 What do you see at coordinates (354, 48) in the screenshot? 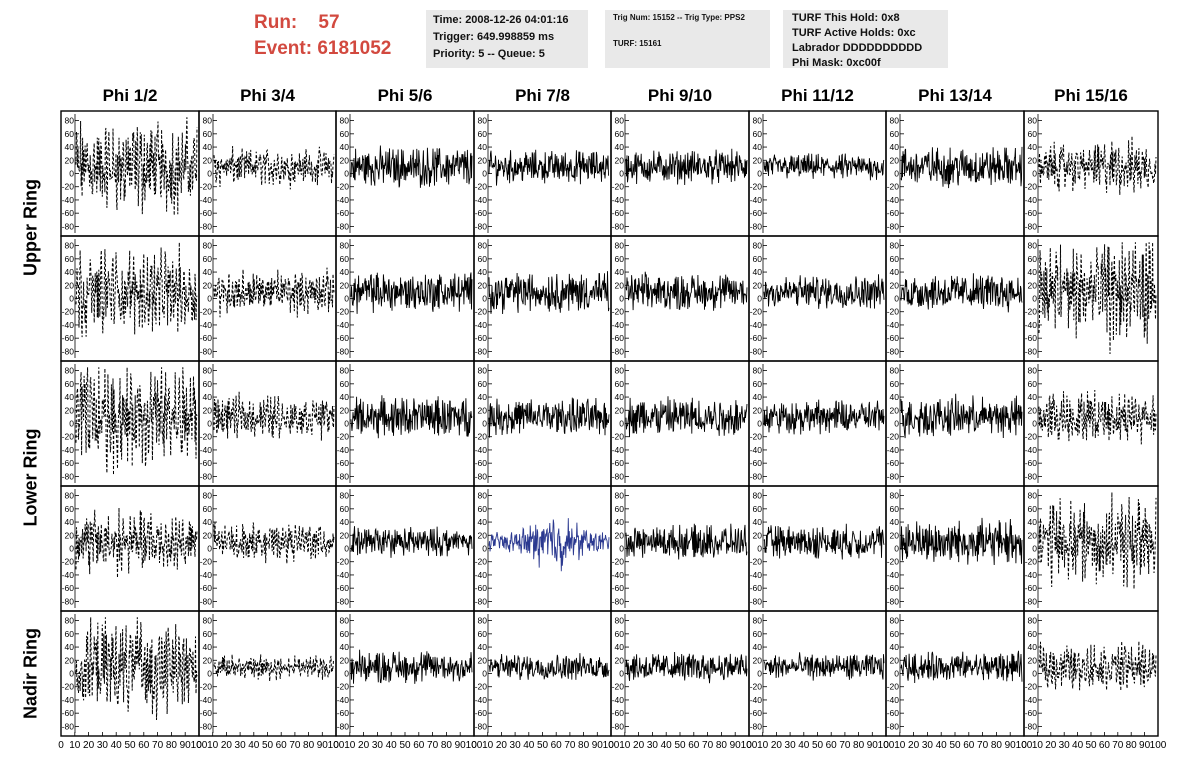
I see `event-value: 6181052` at bounding box center [354, 48].